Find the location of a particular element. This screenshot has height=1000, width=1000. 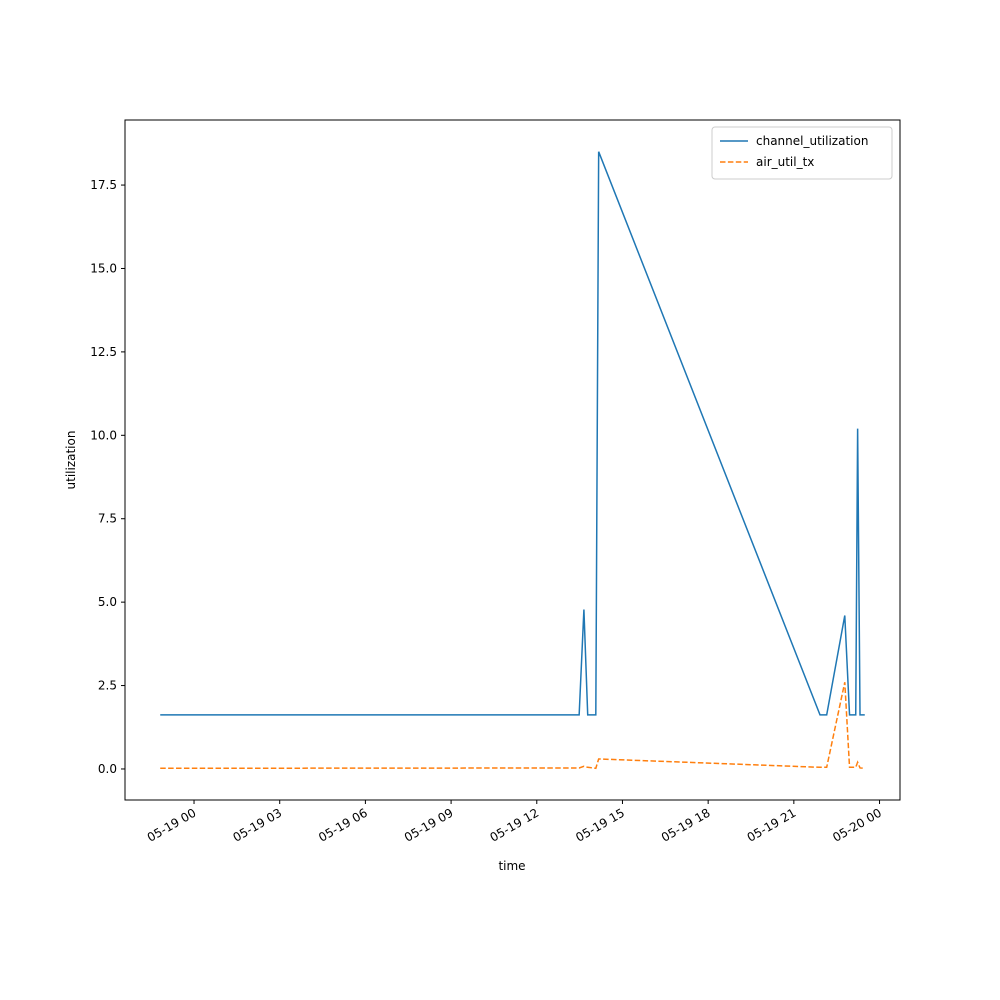

y-axis-label: utilization is located at coordinates (71, 460).